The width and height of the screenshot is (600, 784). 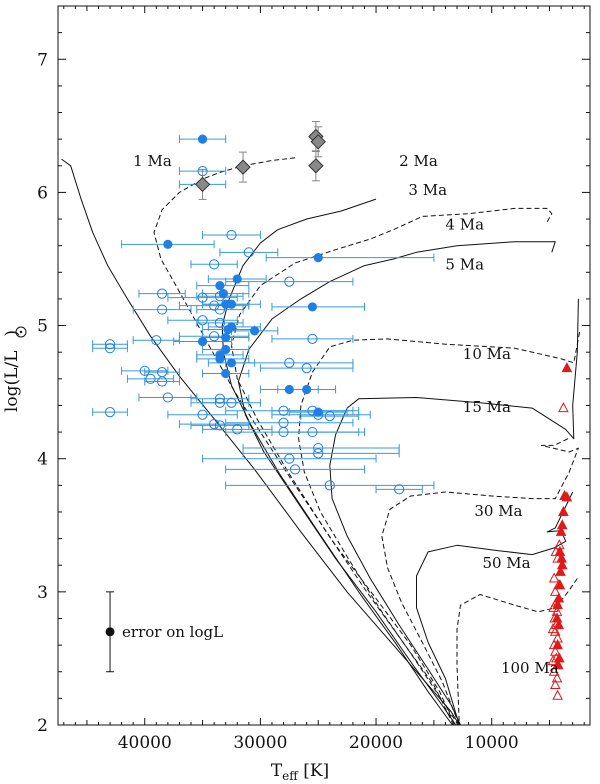 I want to click on y-axis-title-prefix: log(L/L, so click(x=12, y=382).